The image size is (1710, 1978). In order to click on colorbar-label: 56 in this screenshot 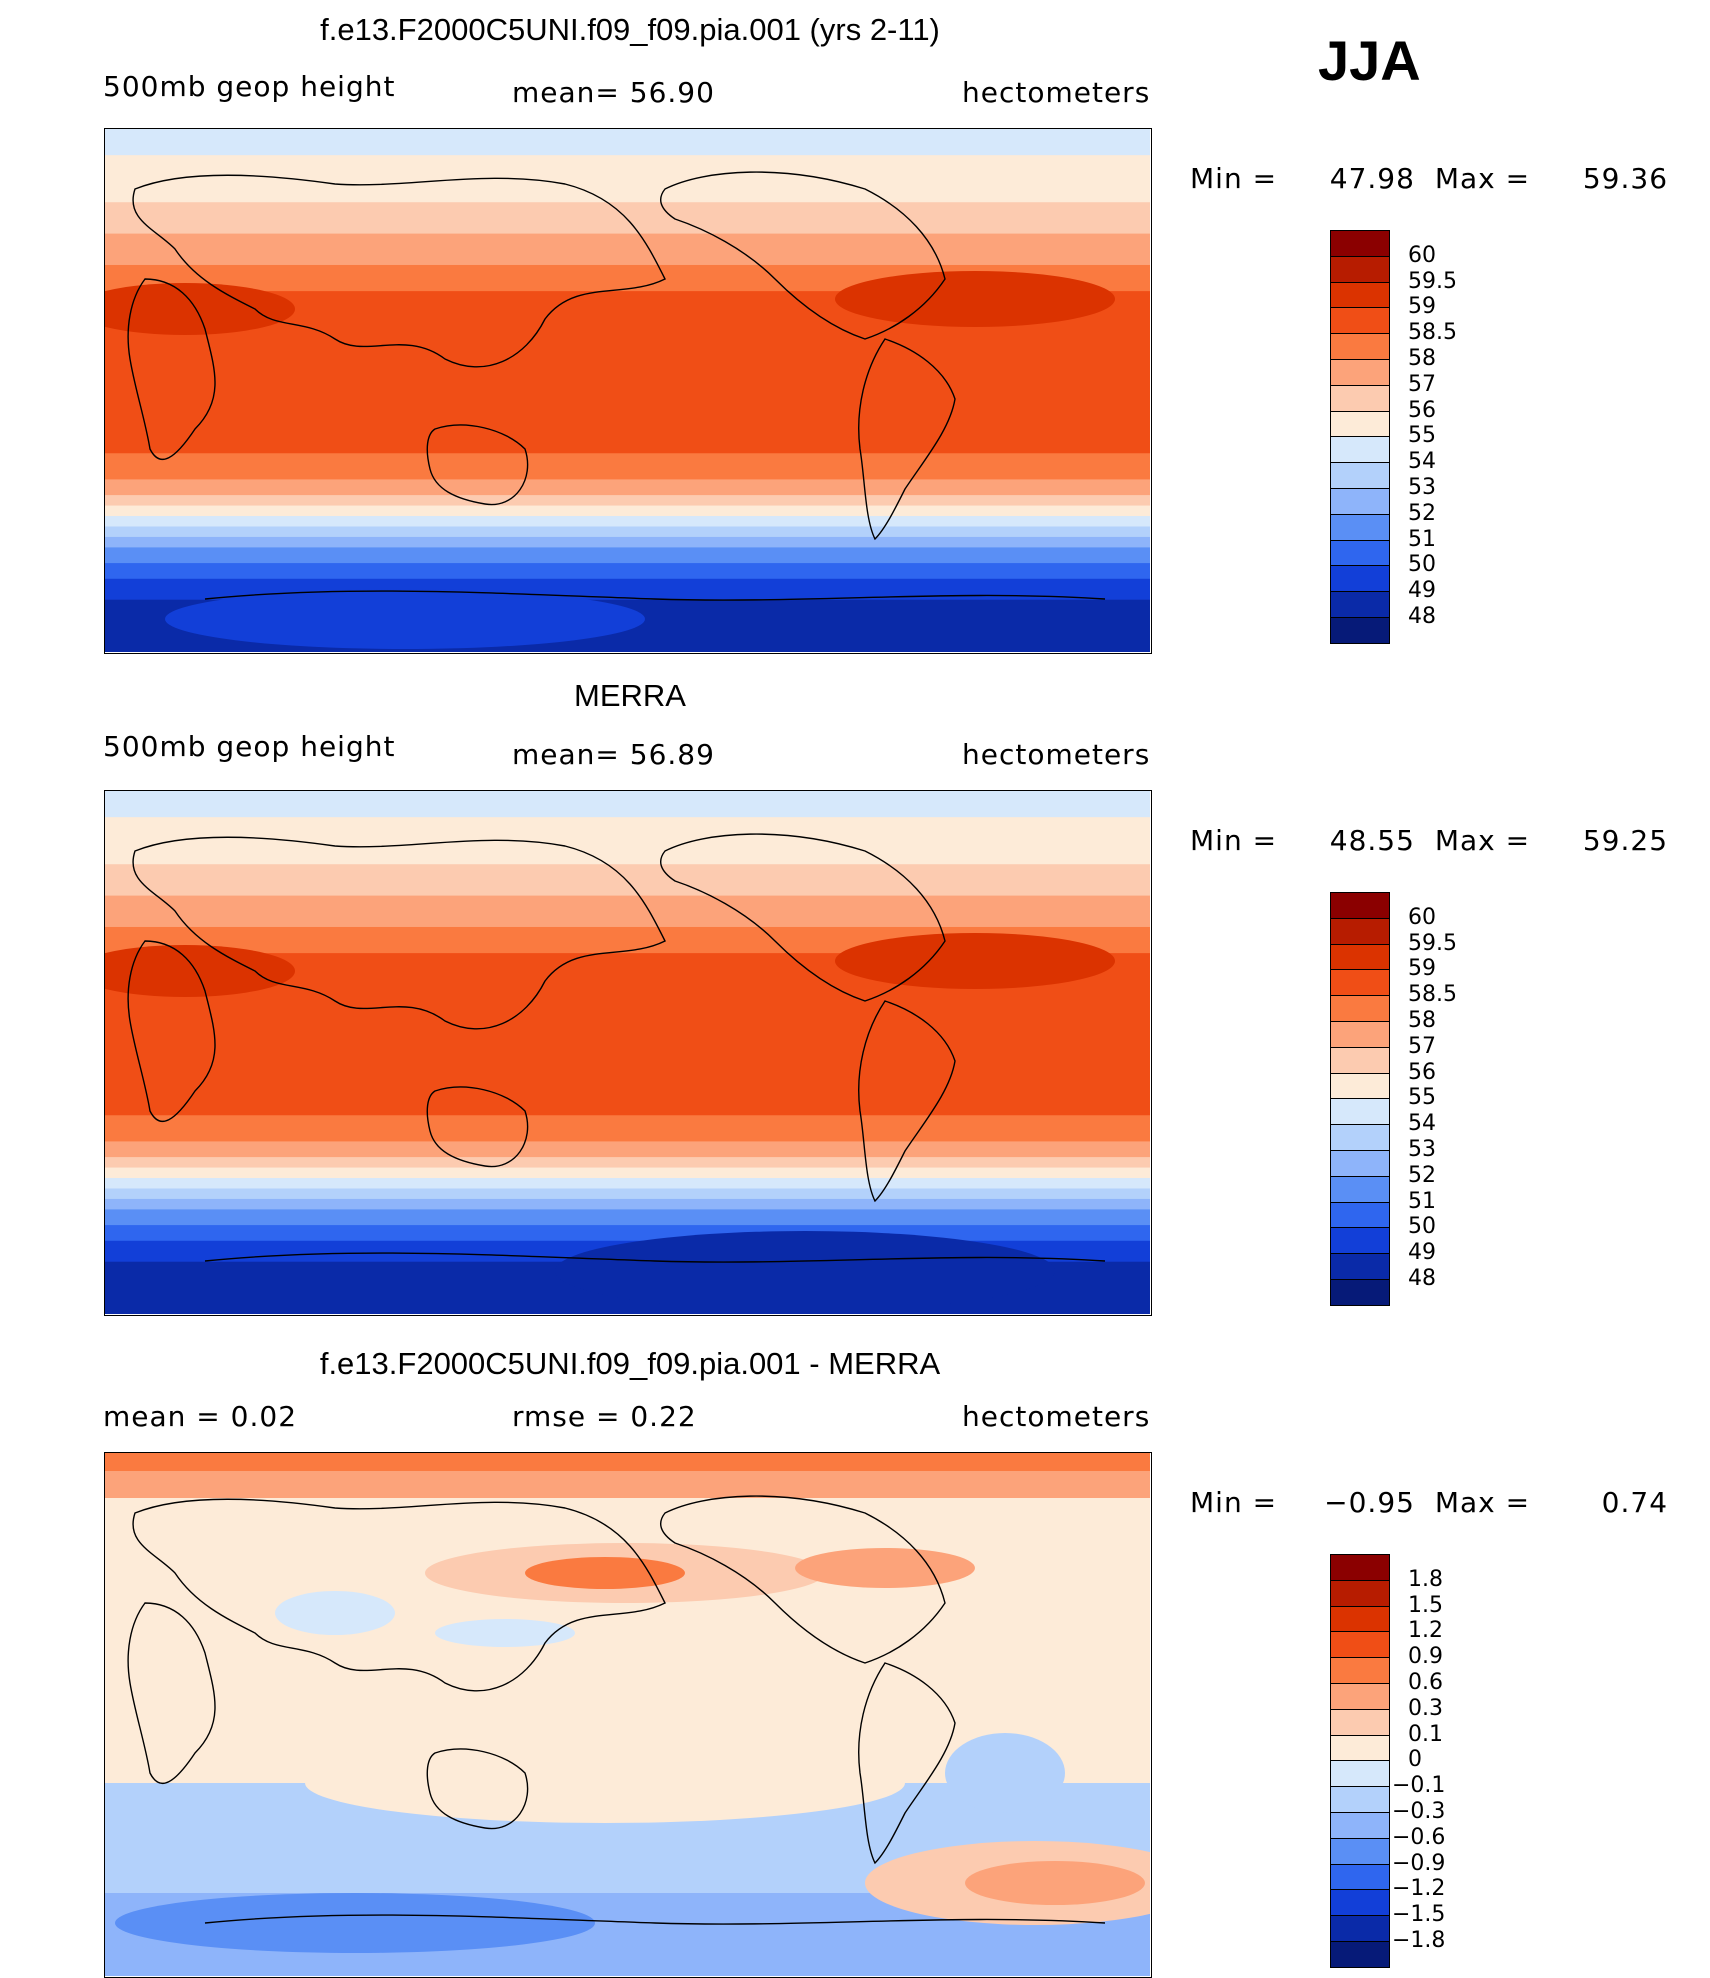, I will do `click(1422, 410)`.